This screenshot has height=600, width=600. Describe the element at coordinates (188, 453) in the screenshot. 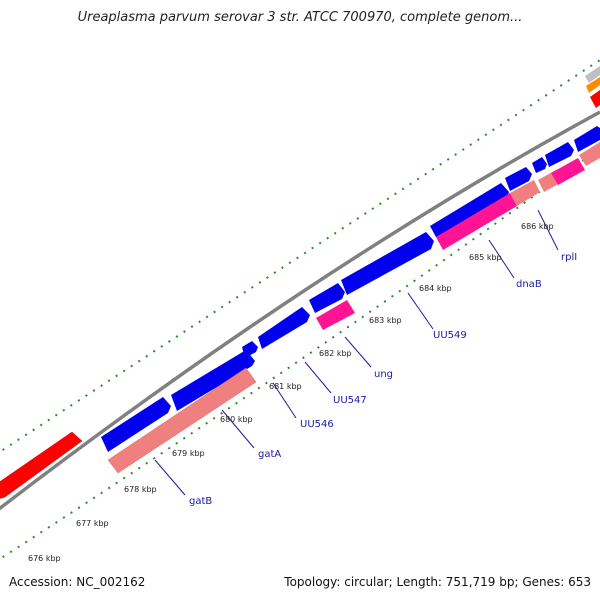

I see `kbp-label: 679 kbp` at that location.